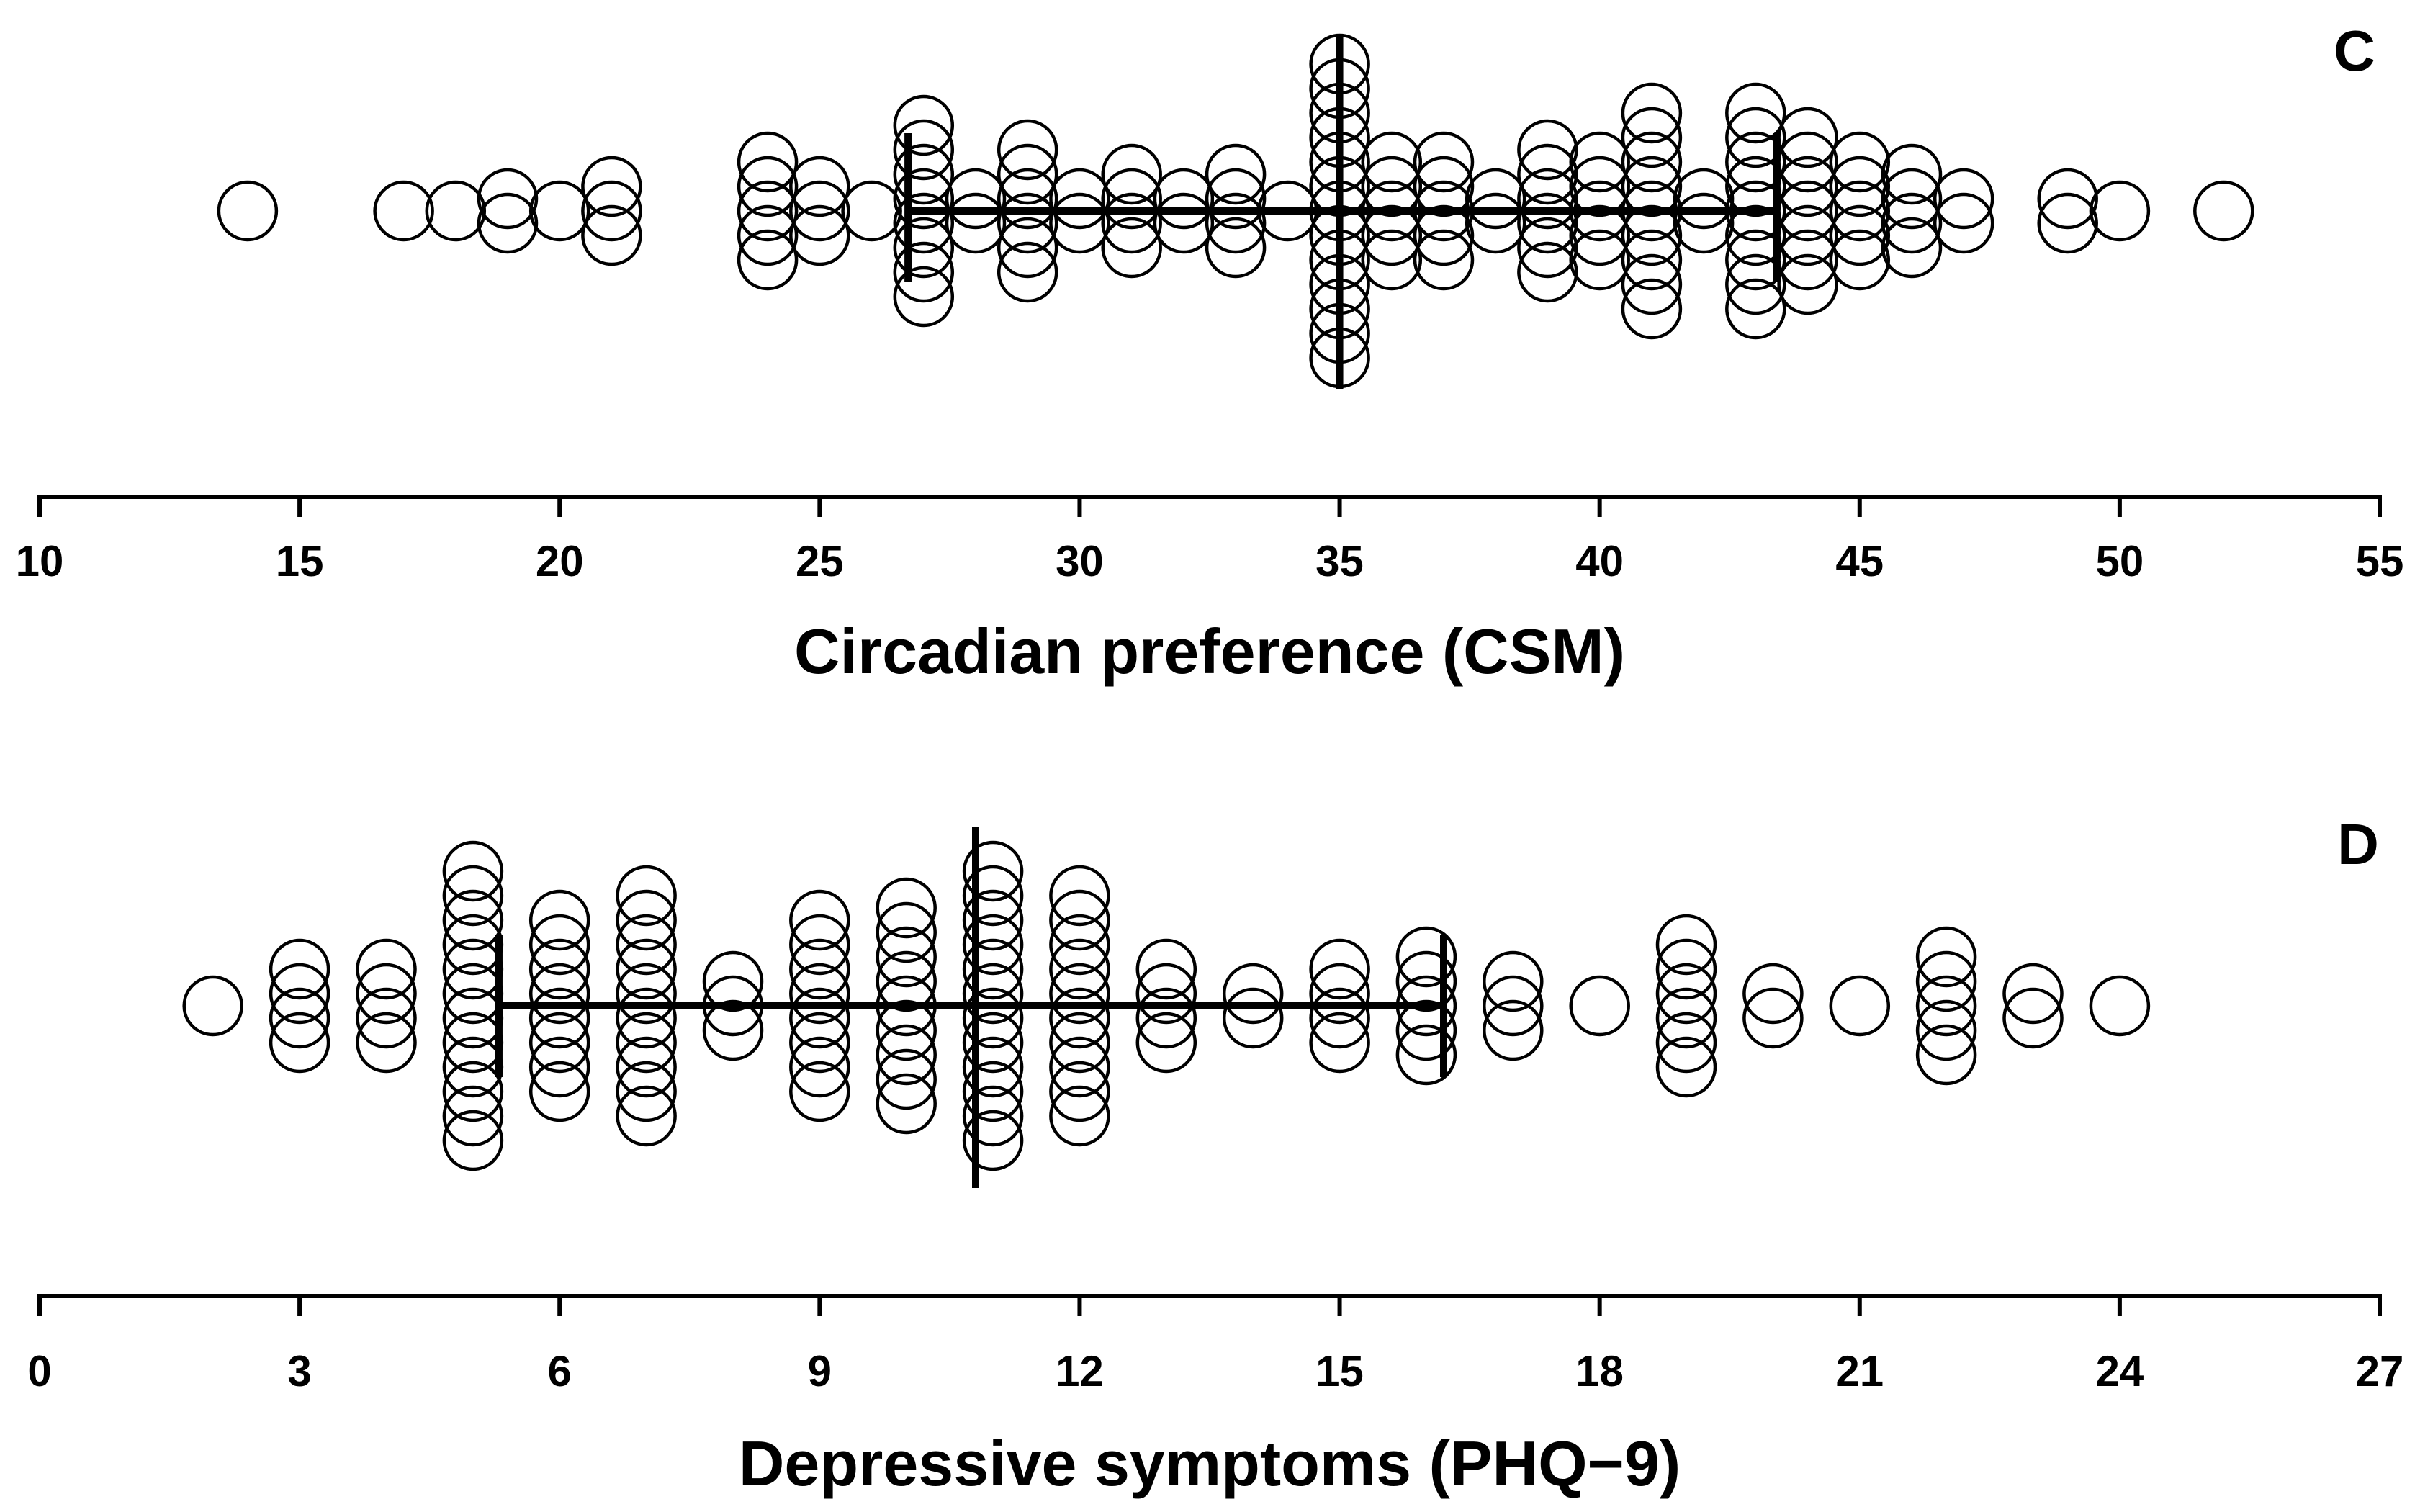 This screenshot has height=1512, width=2420. Describe the element at coordinates (2380, 561) in the screenshot. I see `tick-label: 55` at that location.